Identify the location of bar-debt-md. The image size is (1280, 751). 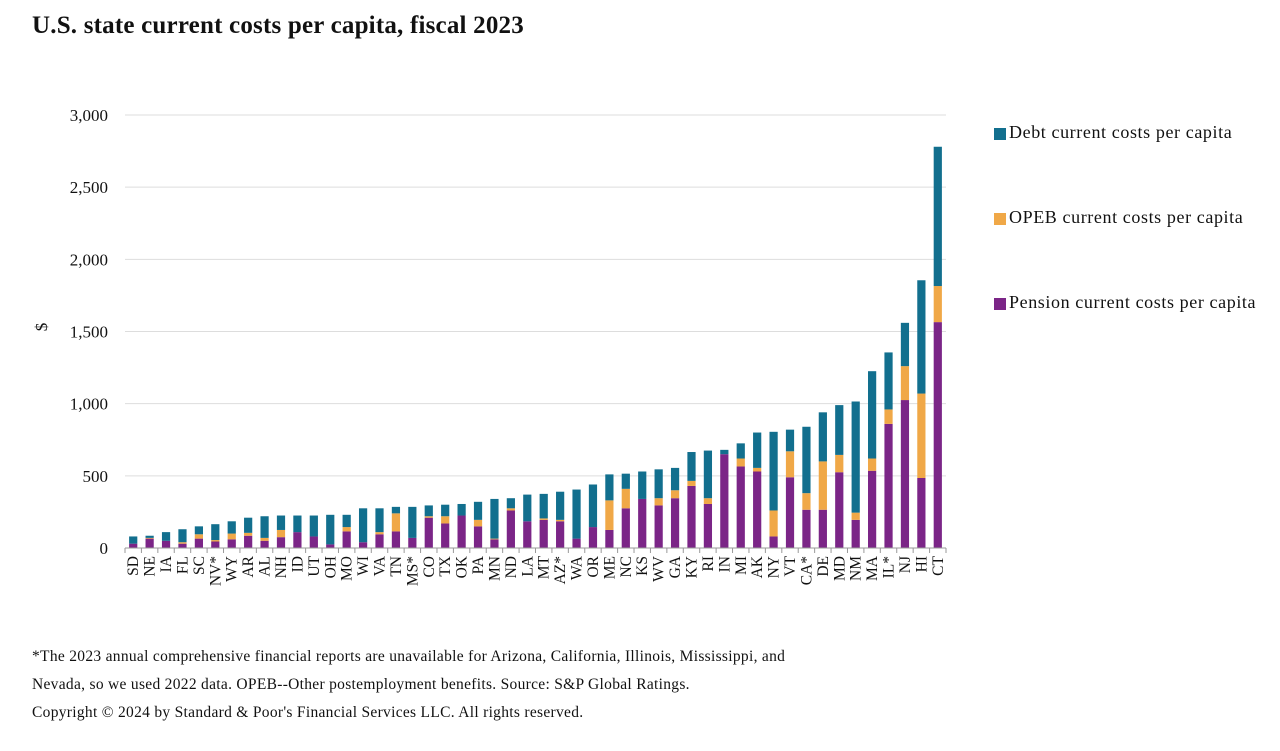
(839, 430).